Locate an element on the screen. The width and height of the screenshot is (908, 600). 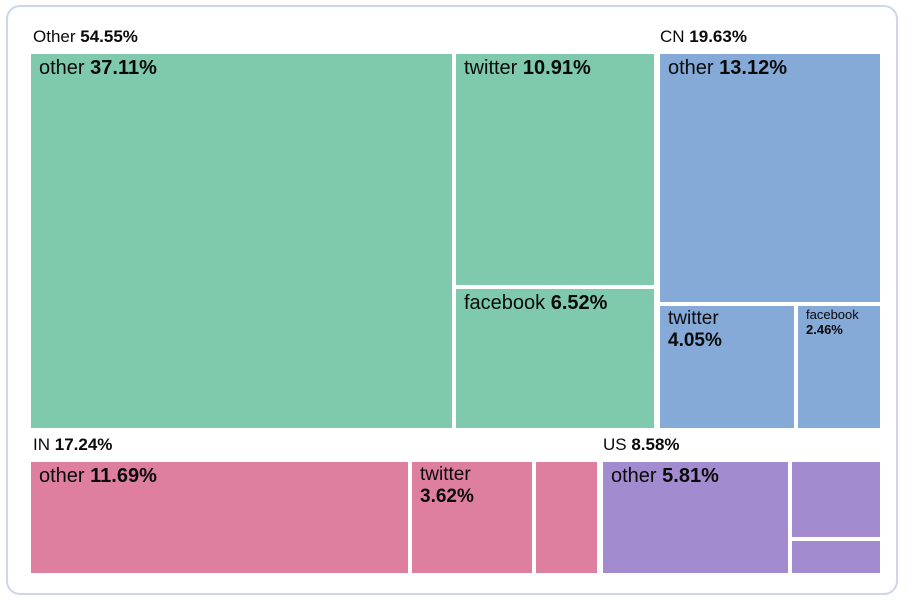
cell-value: 6.52% is located at coordinates (579, 303).